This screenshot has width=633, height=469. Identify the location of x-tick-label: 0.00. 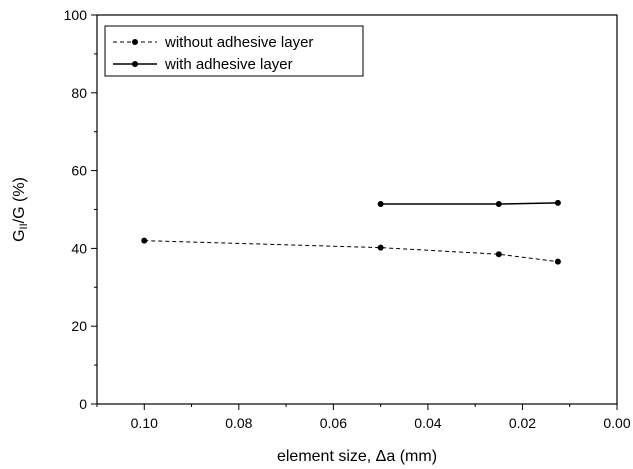
(616, 423).